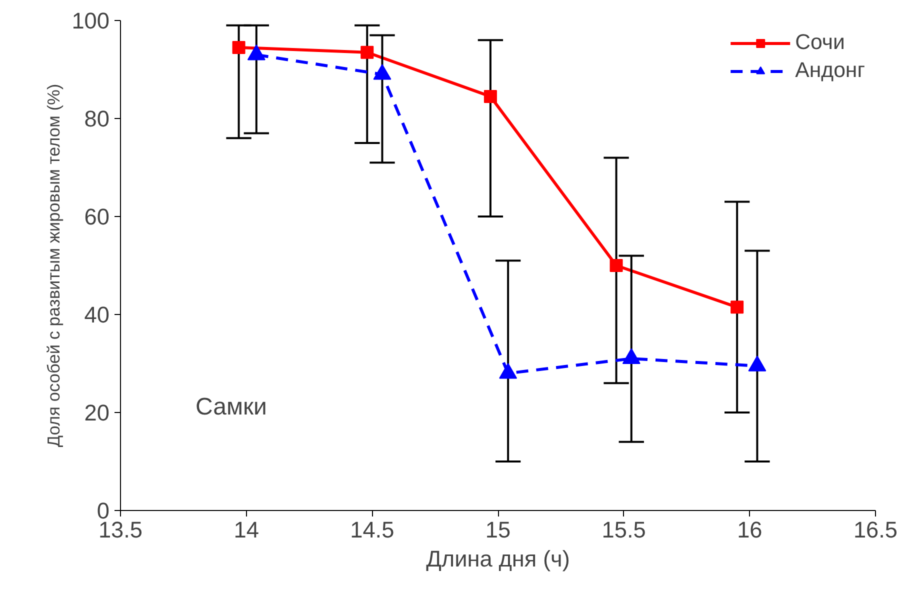 The height and width of the screenshot is (595, 903). Describe the element at coordinates (875, 529) in the screenshot. I see `x-tick-label: 16.5` at that location.